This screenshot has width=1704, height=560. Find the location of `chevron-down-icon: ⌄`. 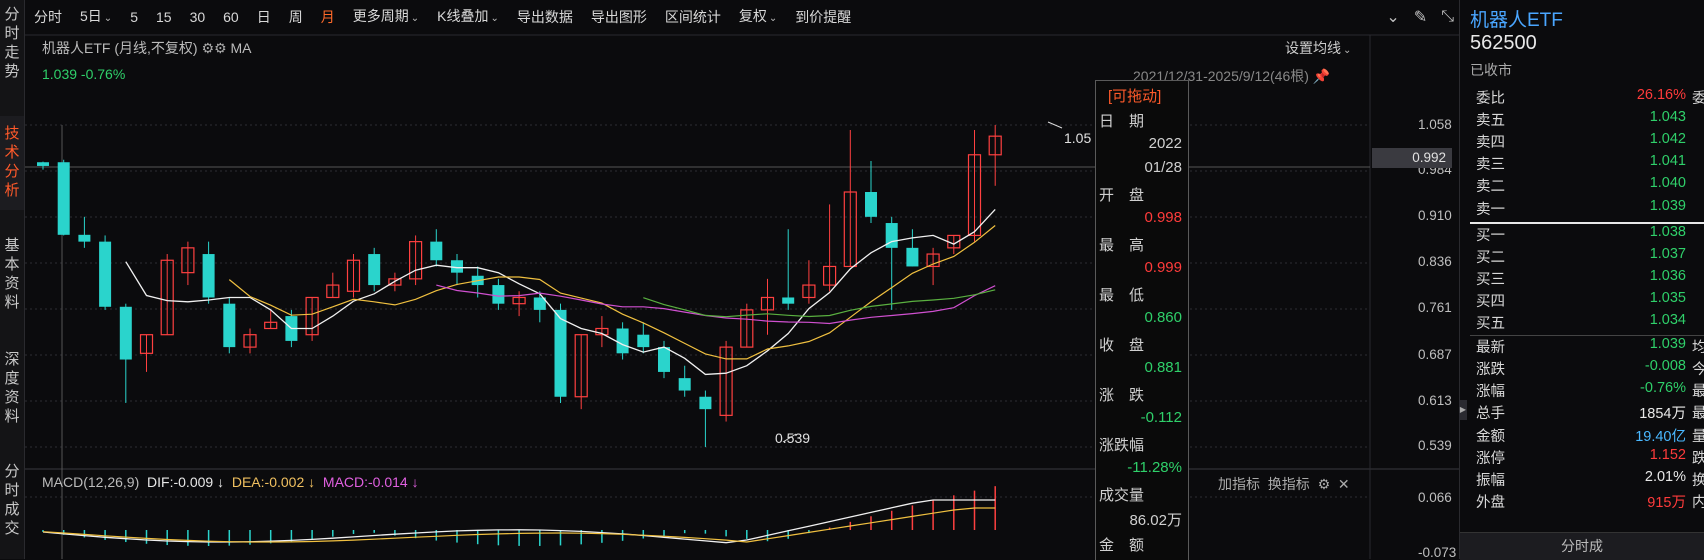

chevron-down-icon: ⌄ is located at coordinates (108, 18).